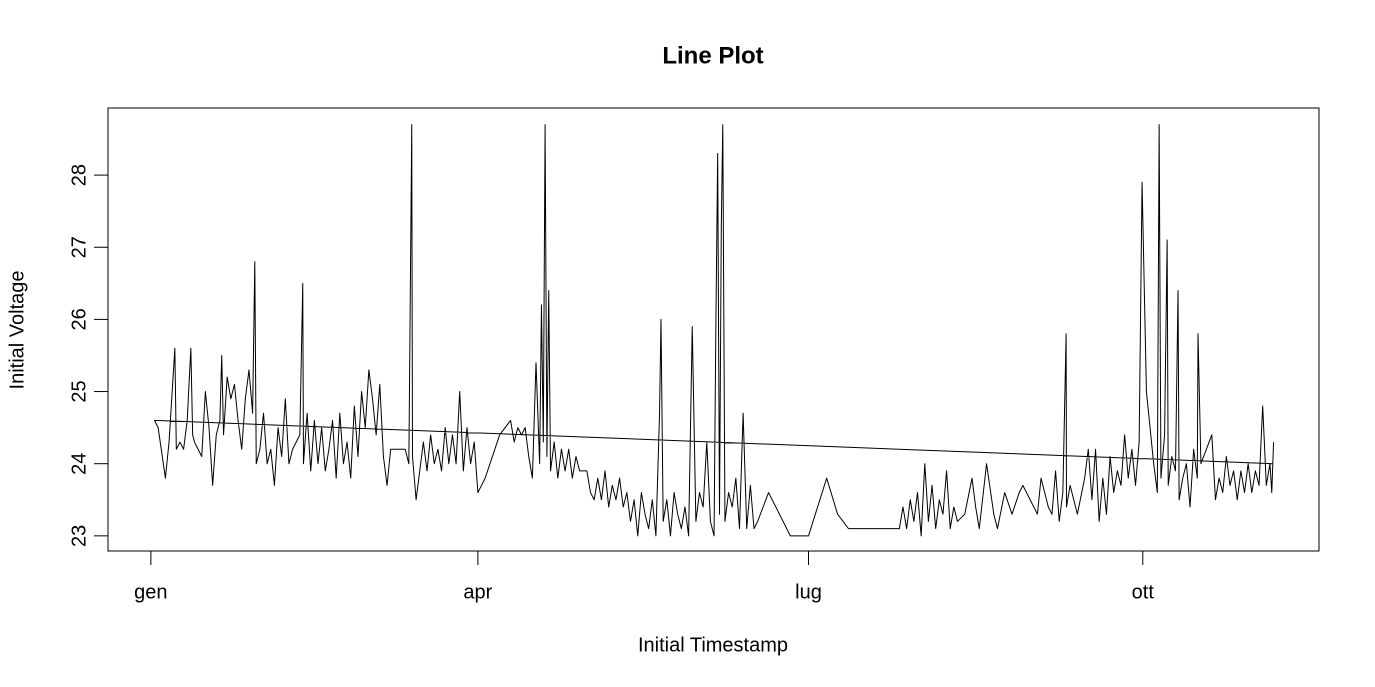 This screenshot has height=687, width=1375. Describe the element at coordinates (17, 330) in the screenshot. I see `y-axis-label: Initial Voltage` at that location.